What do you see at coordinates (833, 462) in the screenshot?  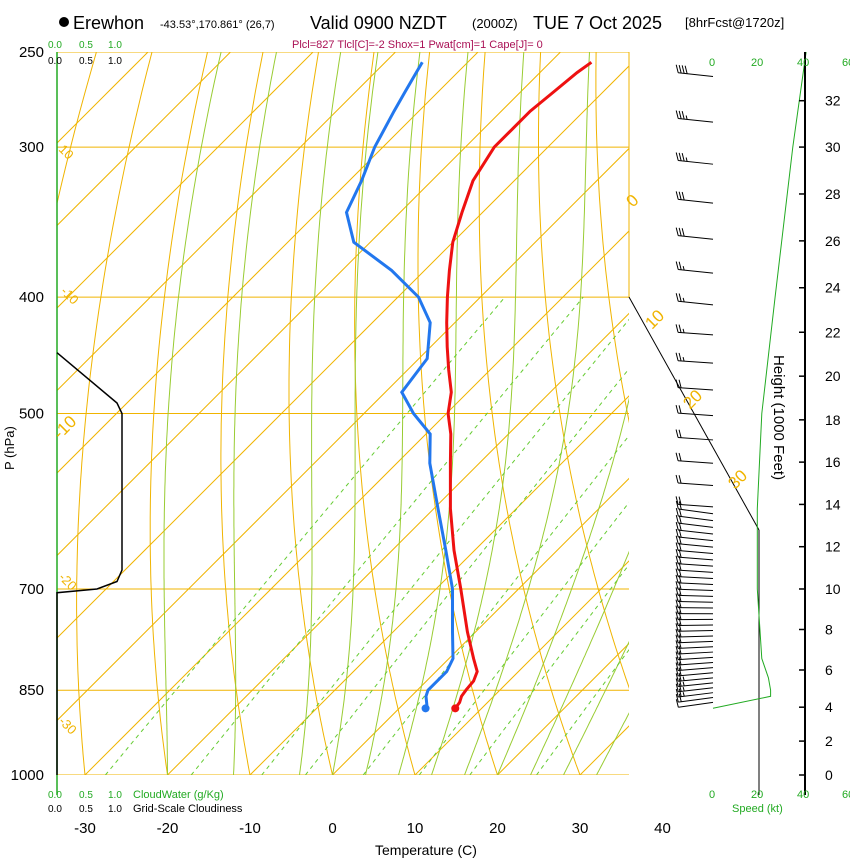 I see `height-tick-16: 16` at bounding box center [833, 462].